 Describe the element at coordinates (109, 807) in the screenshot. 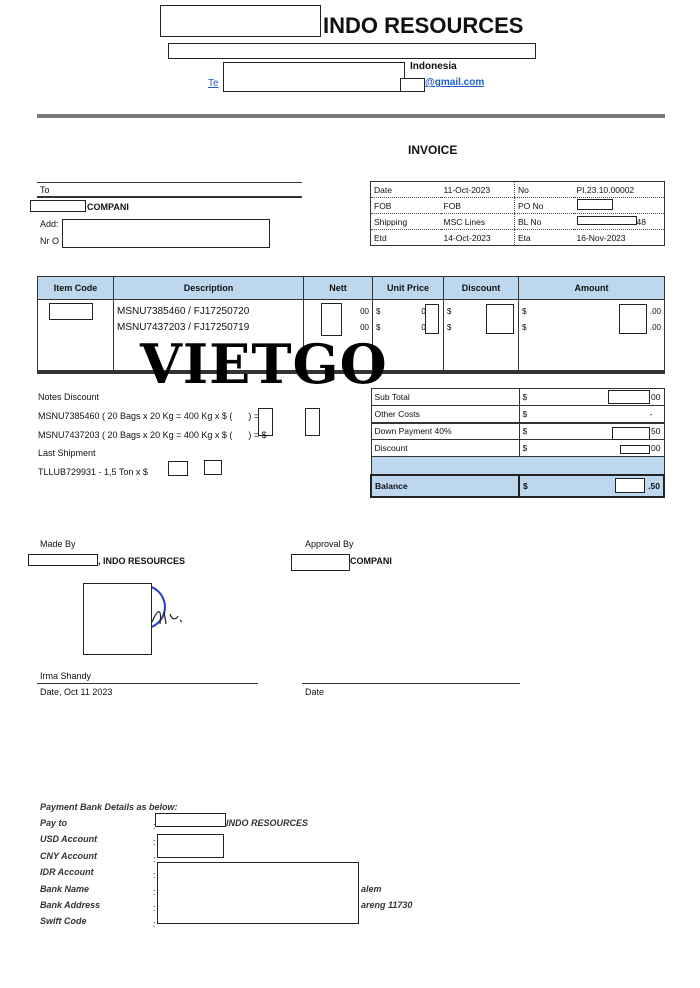

I see `payment-title: Payment Bank Details as below:` at that location.